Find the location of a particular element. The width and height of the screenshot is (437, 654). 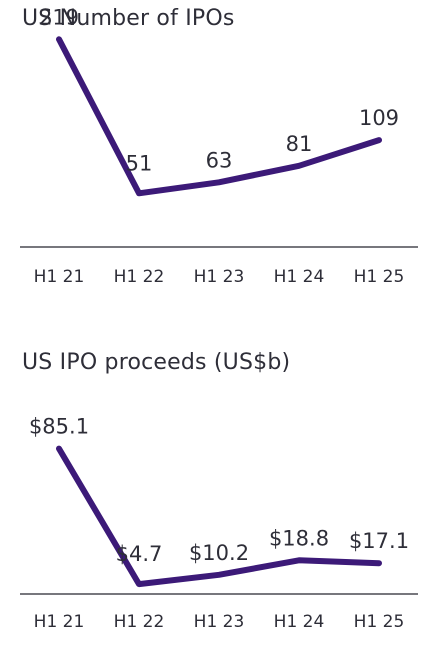

data-label: $4.7 is located at coordinates (139, 554).